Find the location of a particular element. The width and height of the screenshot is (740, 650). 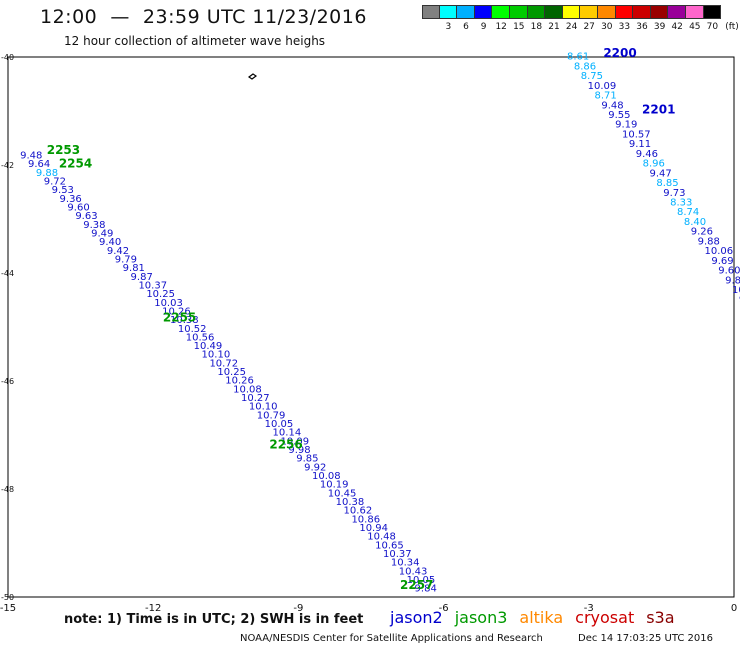

wave-height-label: 10.14 is located at coordinates (287, 433).